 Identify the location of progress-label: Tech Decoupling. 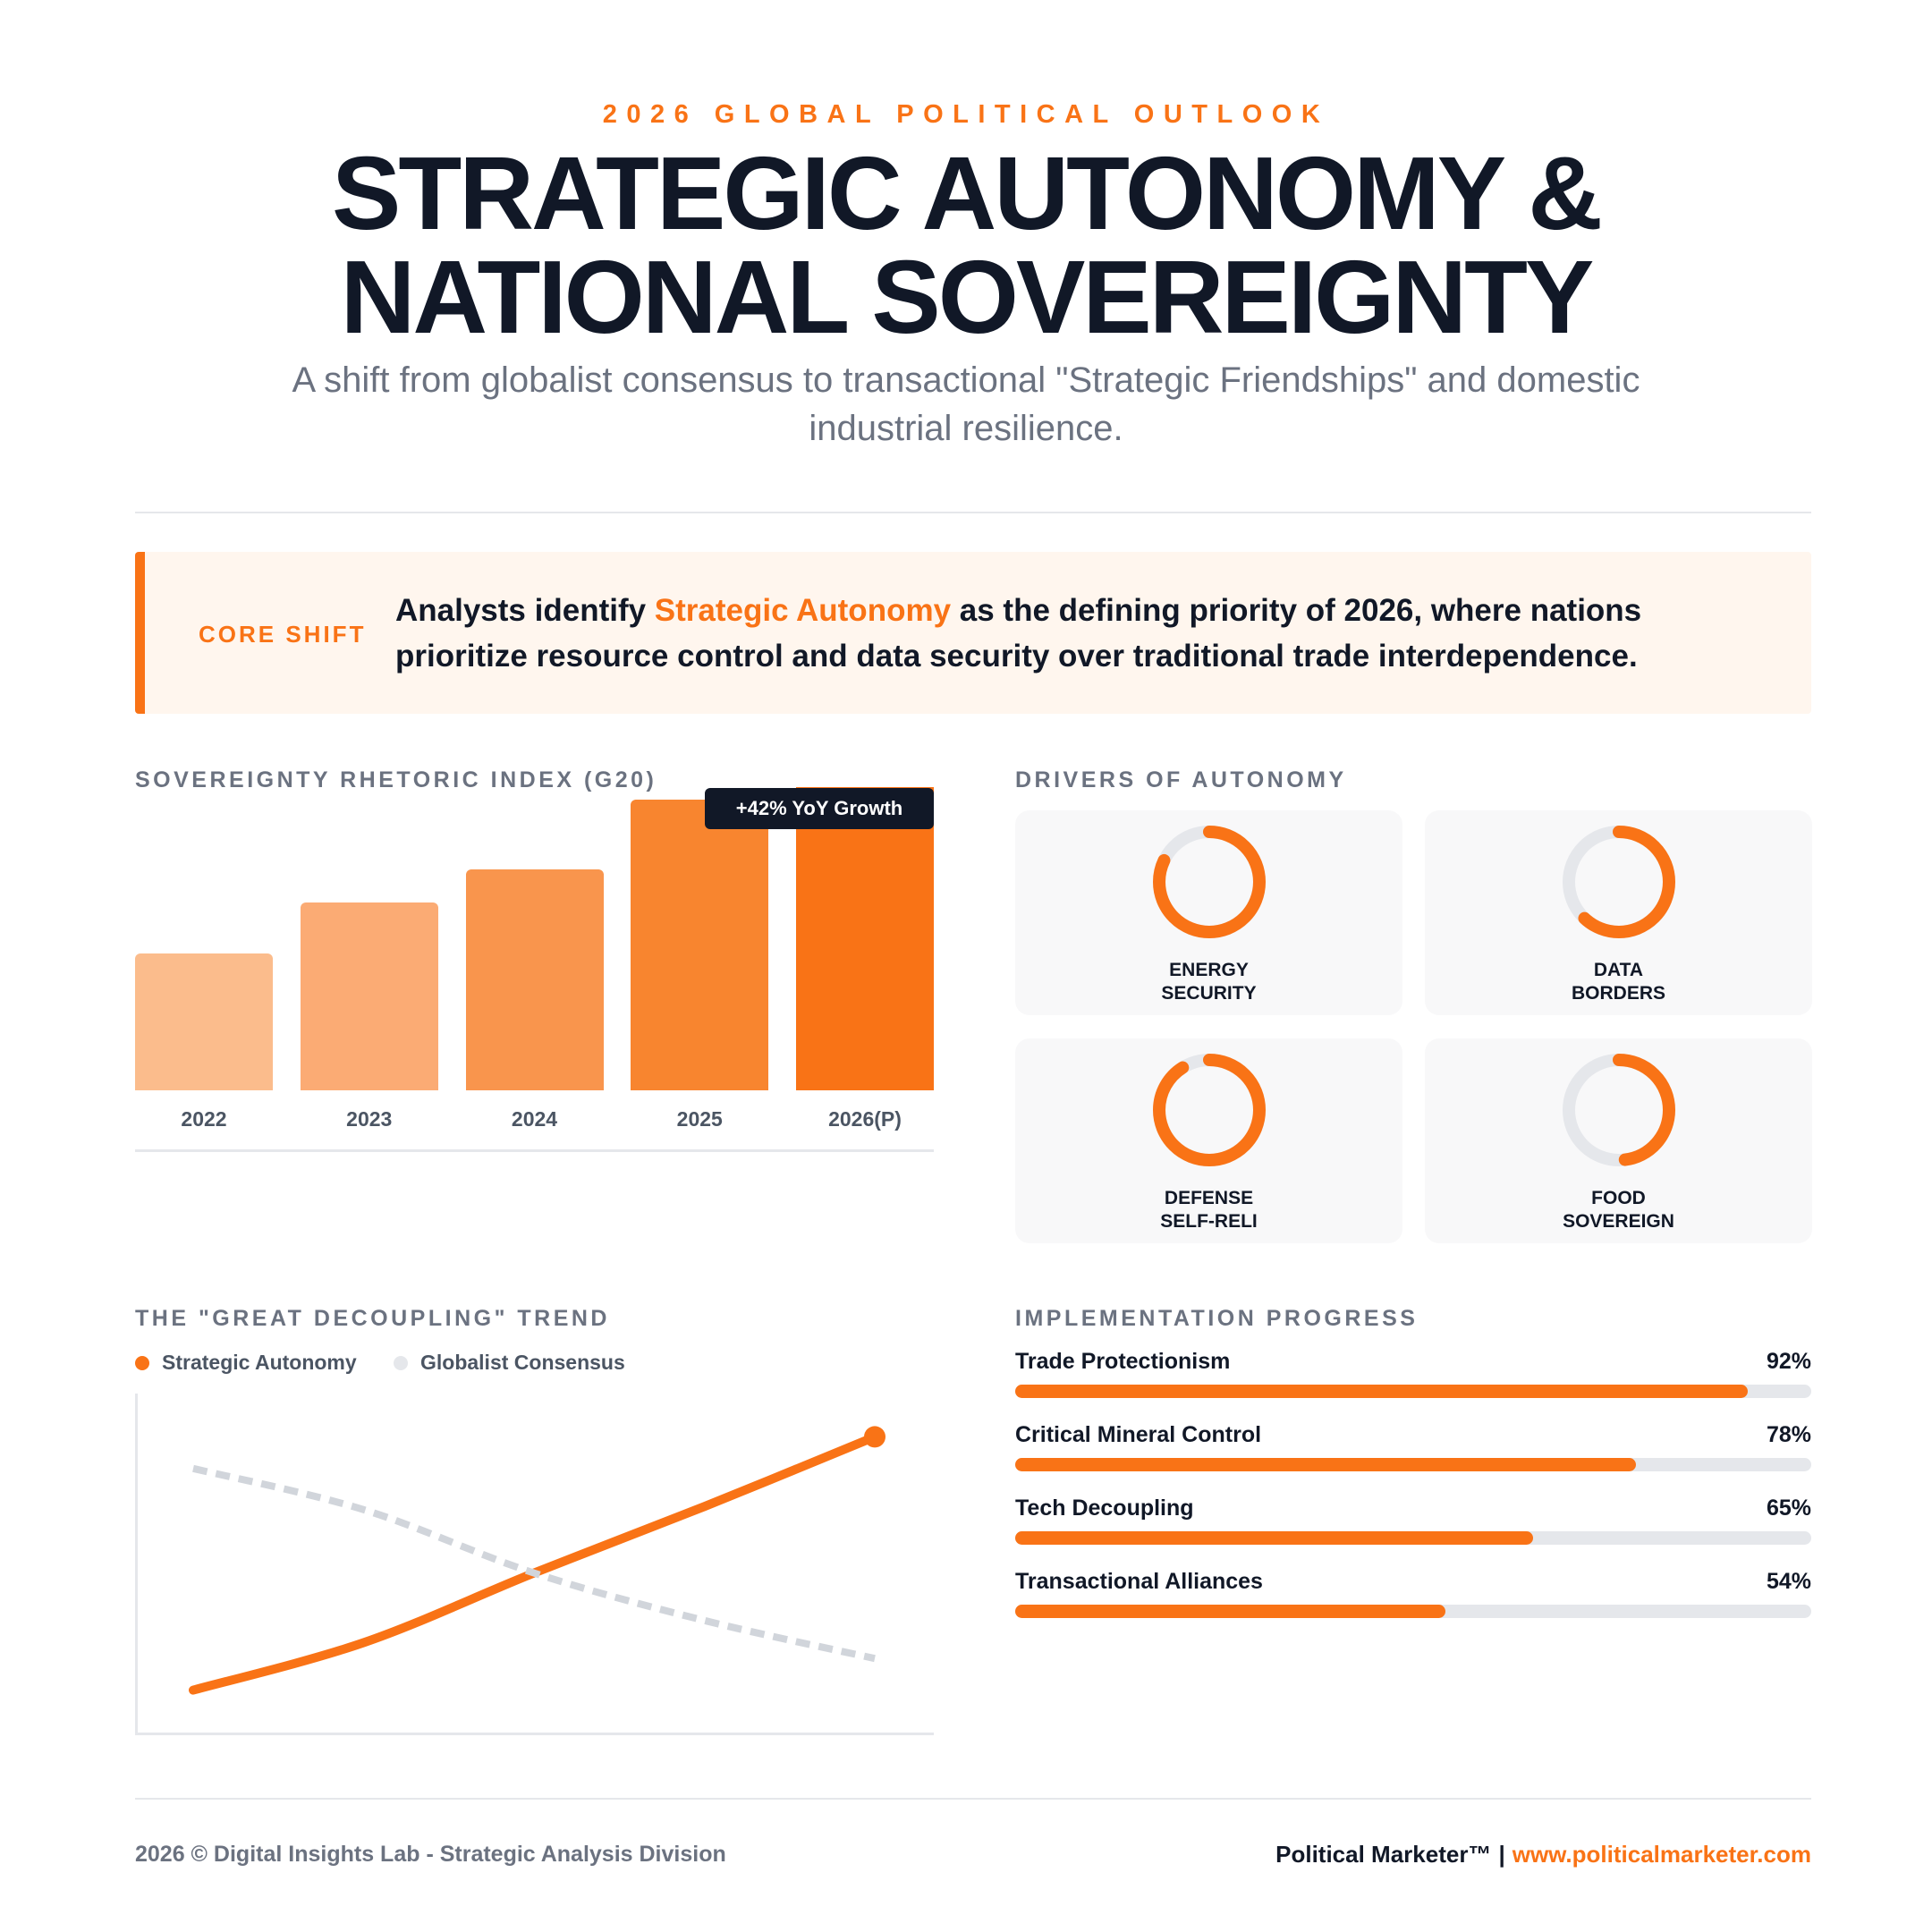
(1104, 1508).